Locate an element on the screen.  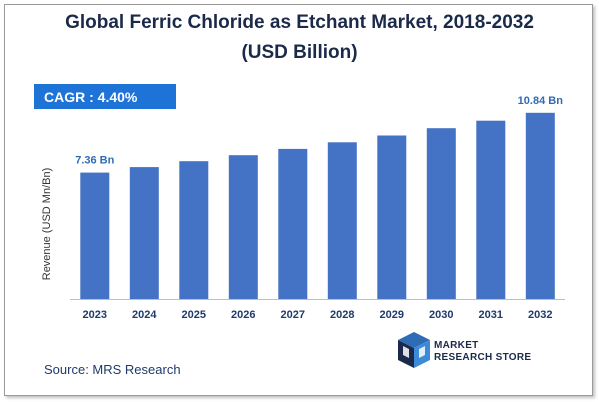
x-tick-2025: 2025 is located at coordinates (194, 315).